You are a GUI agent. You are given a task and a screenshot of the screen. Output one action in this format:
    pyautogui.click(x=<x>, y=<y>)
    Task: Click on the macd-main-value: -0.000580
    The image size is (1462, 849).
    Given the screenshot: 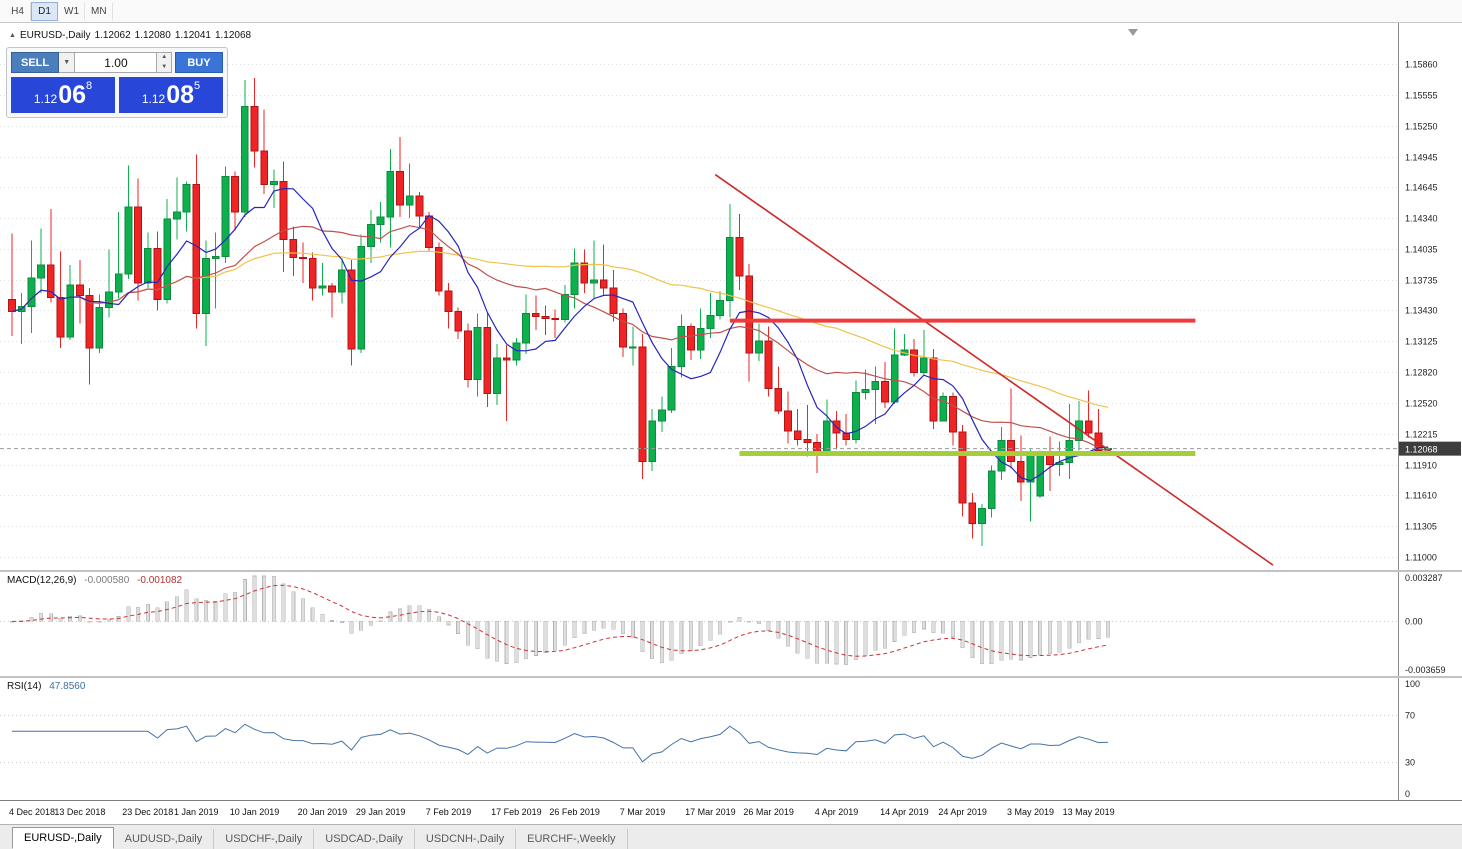 What is the action you would take?
    pyautogui.click(x=107, y=580)
    